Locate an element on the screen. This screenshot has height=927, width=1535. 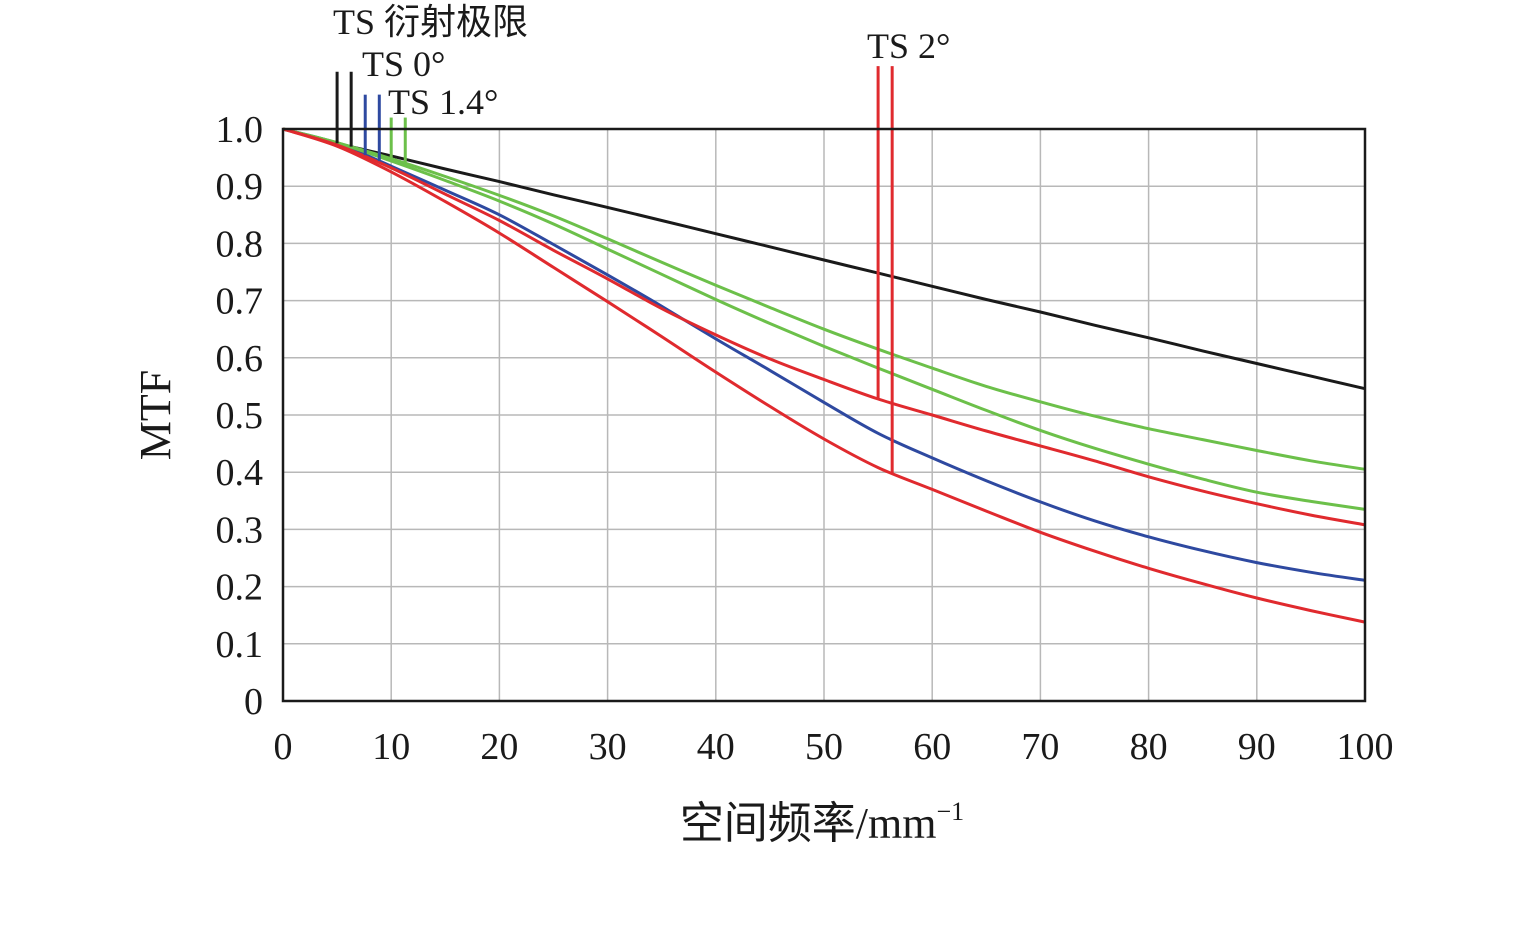
y-tick-label: 0.9 is located at coordinates (240, 187).